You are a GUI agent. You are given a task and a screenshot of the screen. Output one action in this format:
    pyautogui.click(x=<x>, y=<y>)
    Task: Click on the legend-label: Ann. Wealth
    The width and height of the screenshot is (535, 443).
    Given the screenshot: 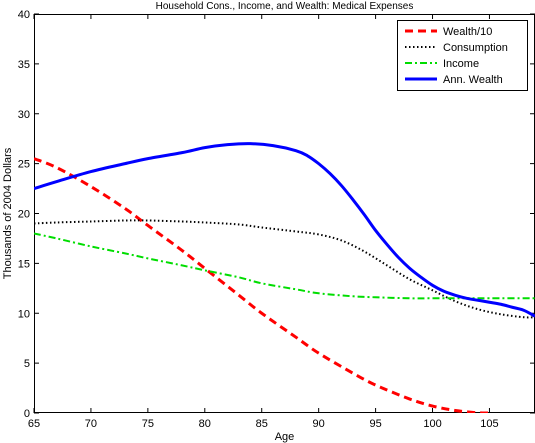 What is the action you would take?
    pyautogui.click(x=473, y=80)
    